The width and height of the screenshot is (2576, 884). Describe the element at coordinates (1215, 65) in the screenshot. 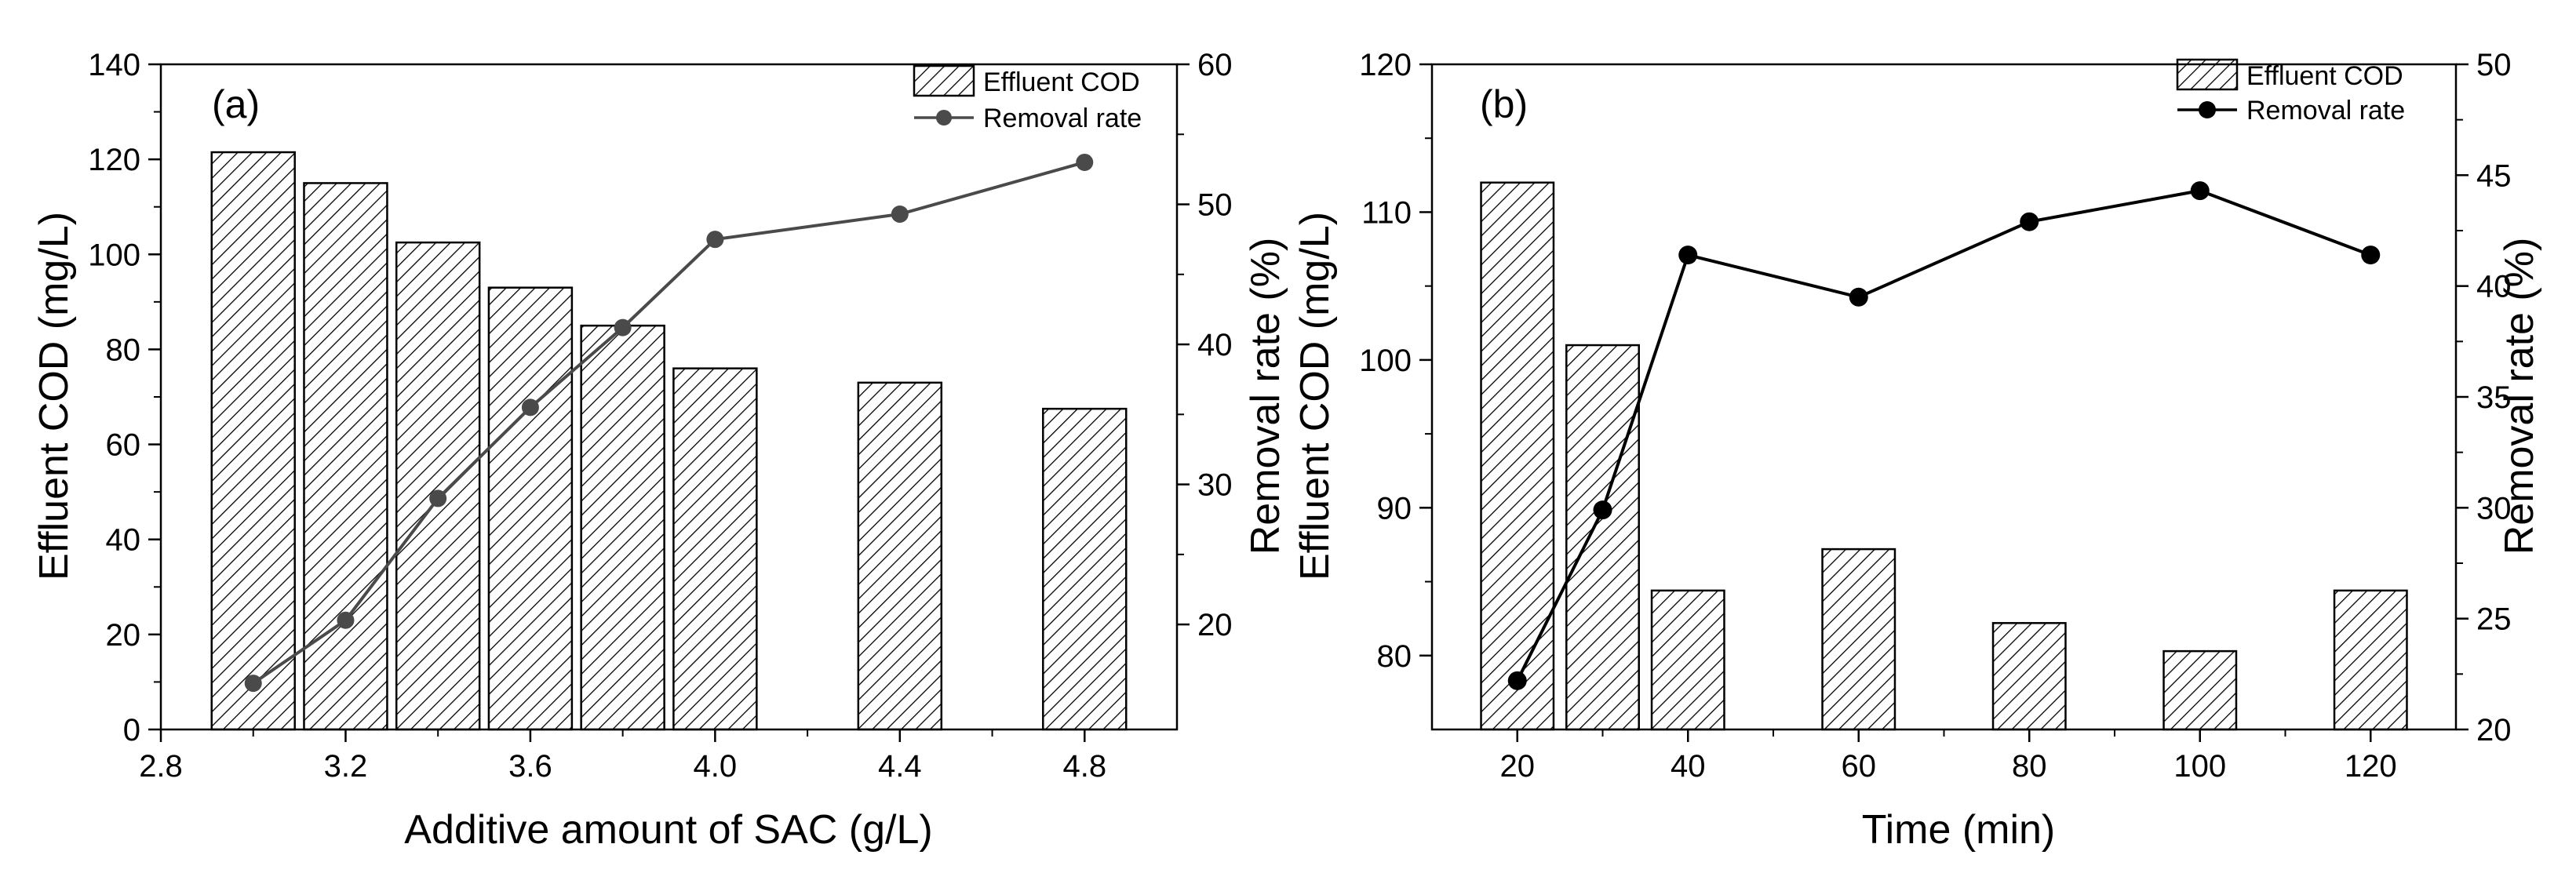

I see `y2-tick-label: 60` at that location.